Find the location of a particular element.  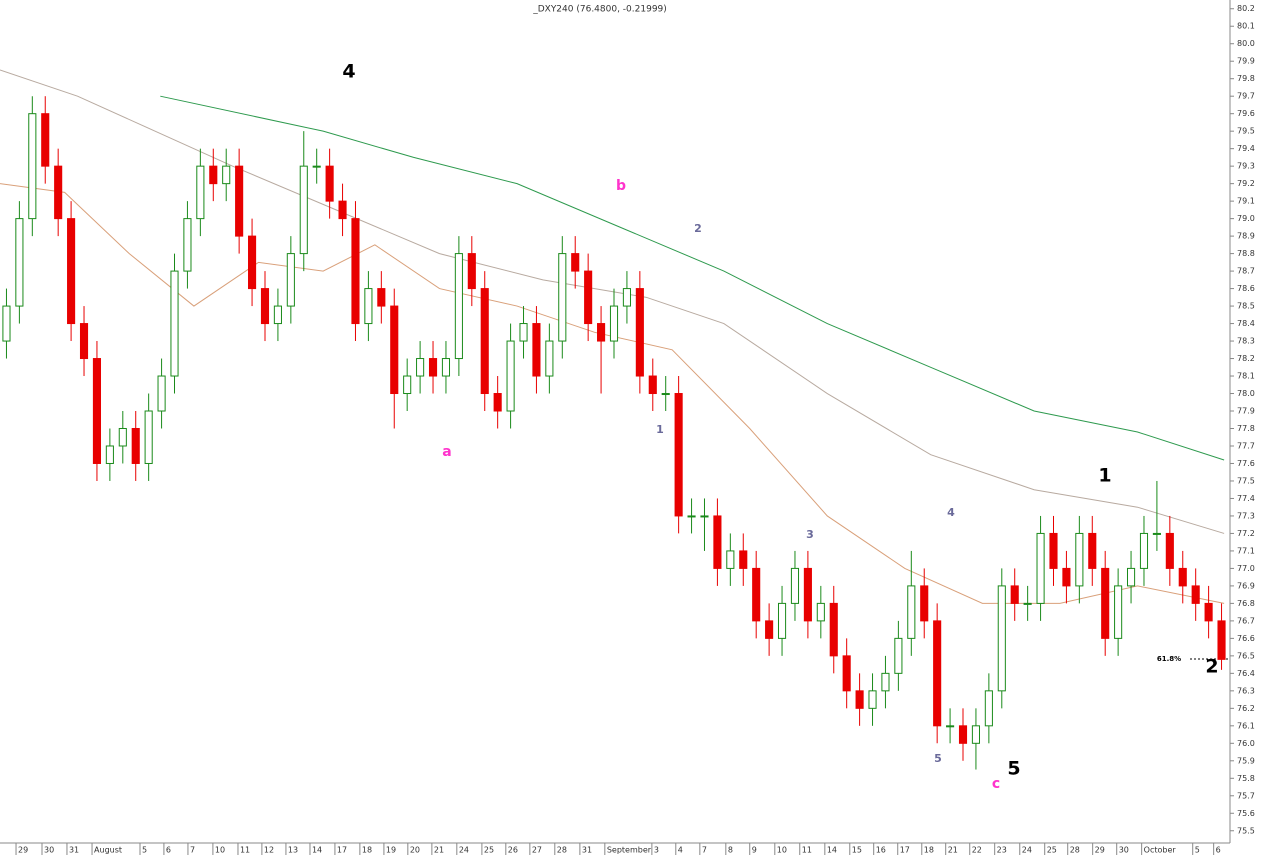

y-tick-label: 77.4 is located at coordinates (1246, 498).